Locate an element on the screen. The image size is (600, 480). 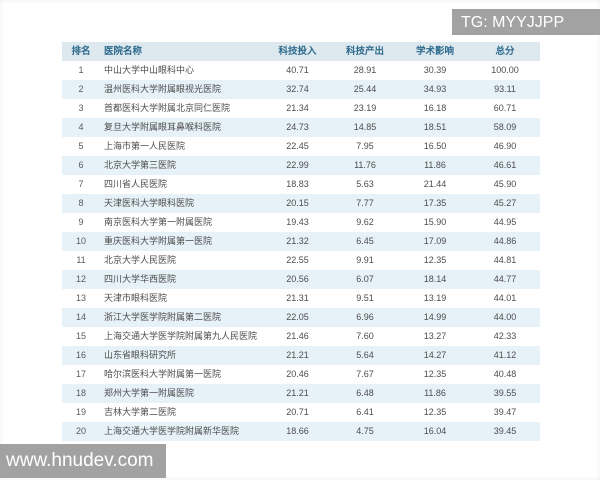
table-row: 13 天津市眼科医院 21.31 9.51 13.19 44.01 is located at coordinates (301, 298).